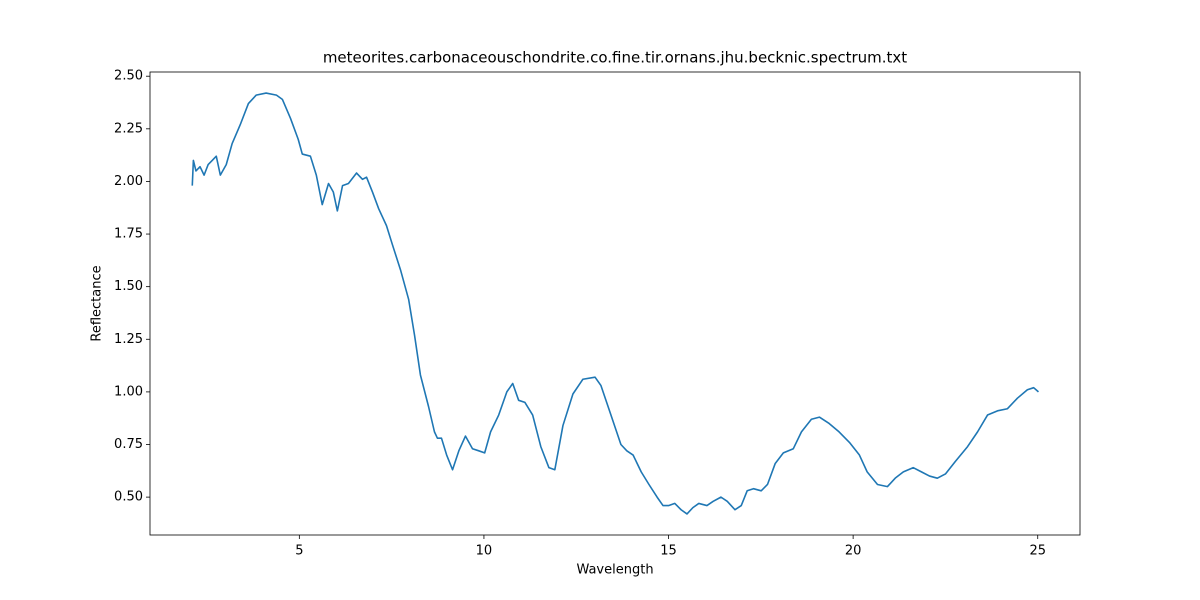  I want to click on y-tick-label: 2.50, so click(128, 76).